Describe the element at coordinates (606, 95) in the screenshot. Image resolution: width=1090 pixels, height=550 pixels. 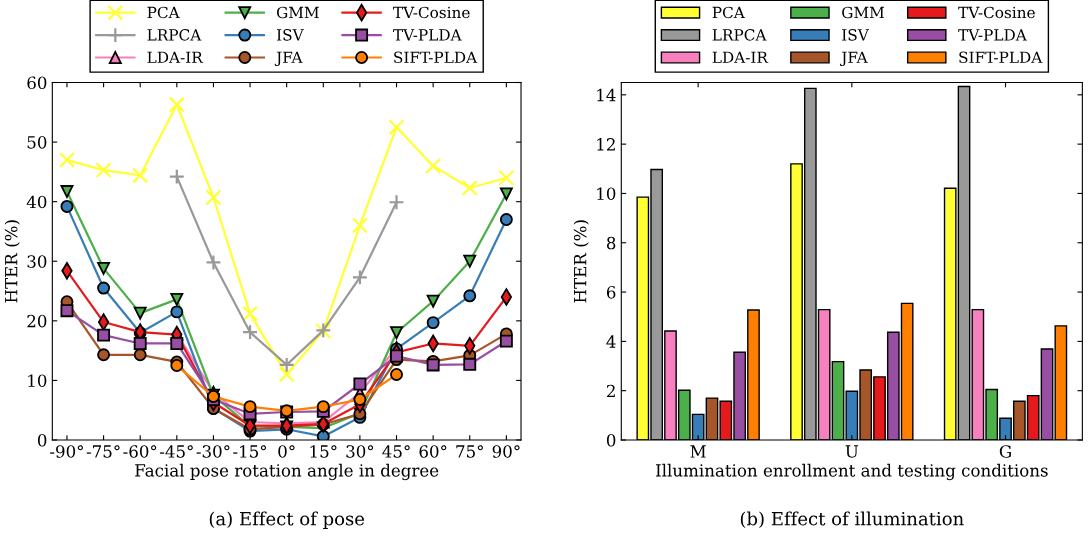
I see `y-tick-label: 14` at that location.